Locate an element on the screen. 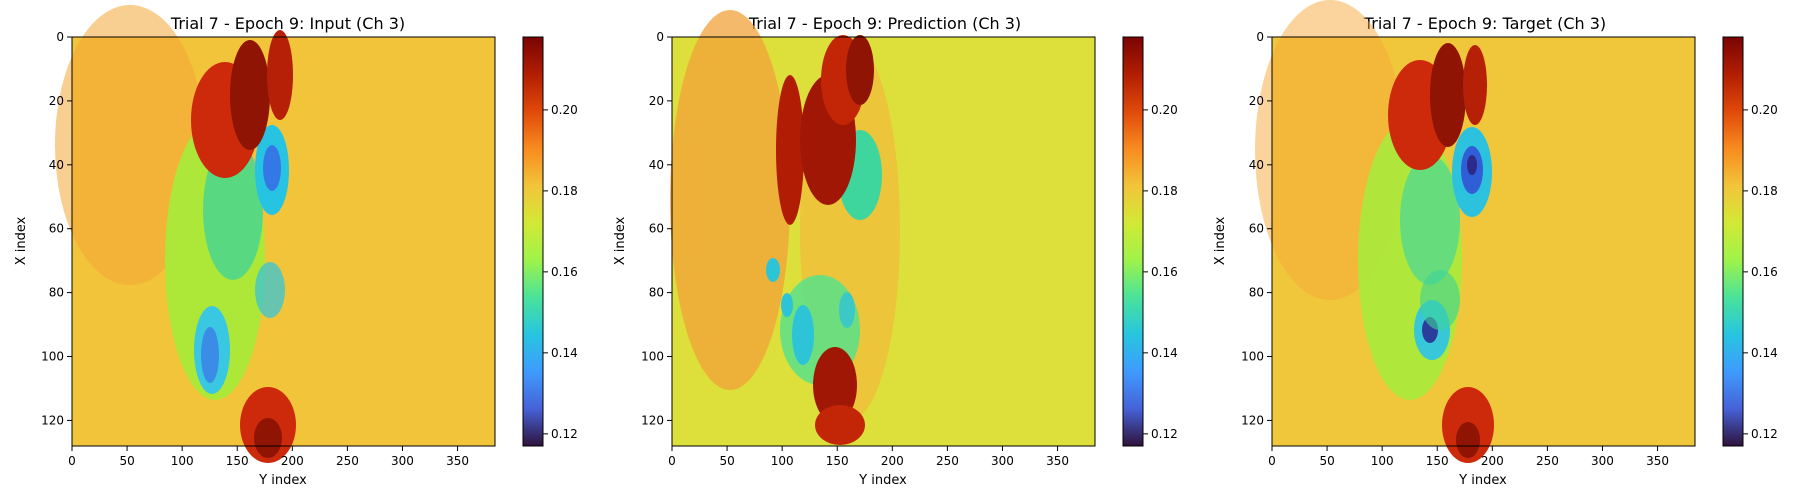 The image size is (1800, 500). panel-title: Trial 7 - Epoch 9: Target (Ch 3) is located at coordinates (1484, 23).